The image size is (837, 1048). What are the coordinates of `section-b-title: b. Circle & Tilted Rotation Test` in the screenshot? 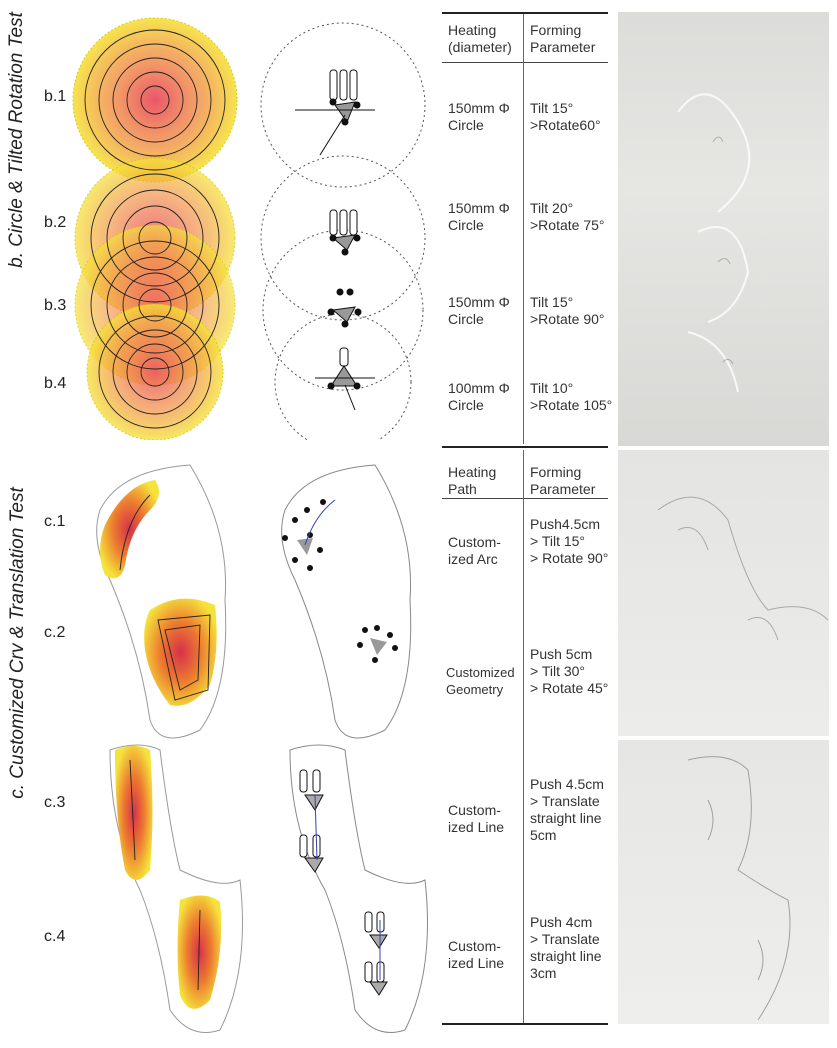 It's located at (16, 140).